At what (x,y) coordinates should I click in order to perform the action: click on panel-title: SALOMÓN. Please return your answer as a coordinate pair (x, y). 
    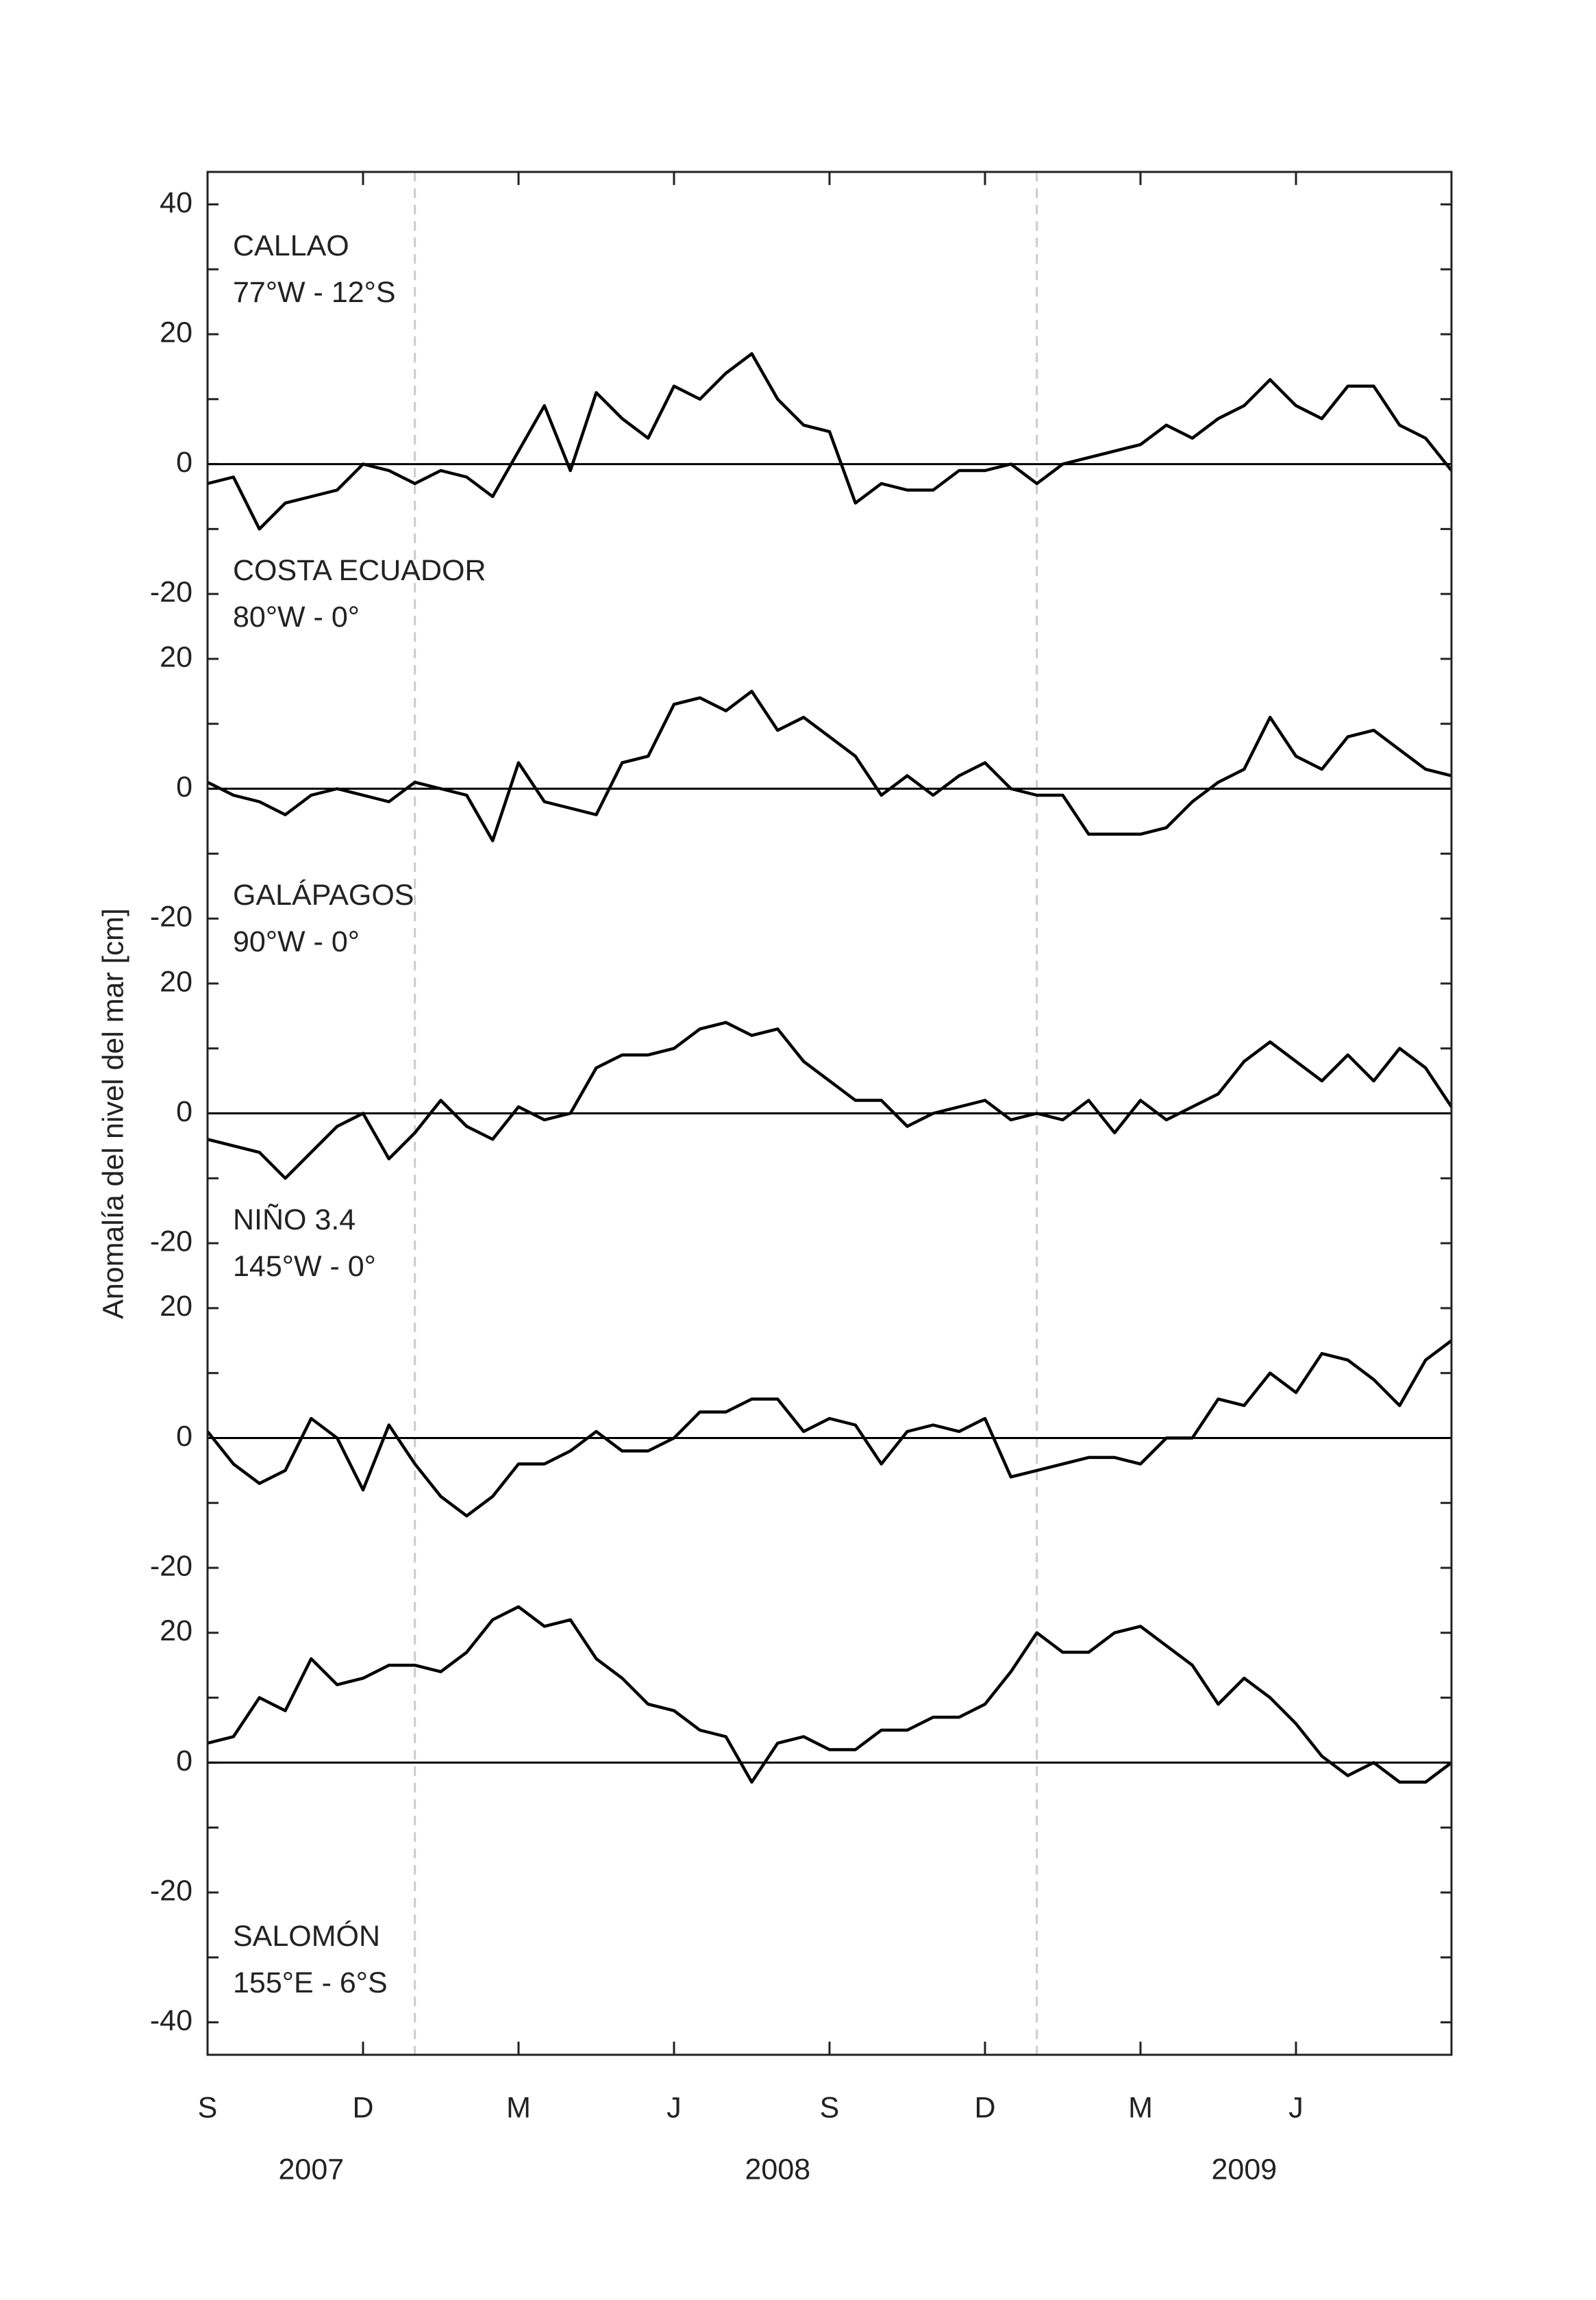
    Looking at the image, I should click on (306, 1936).